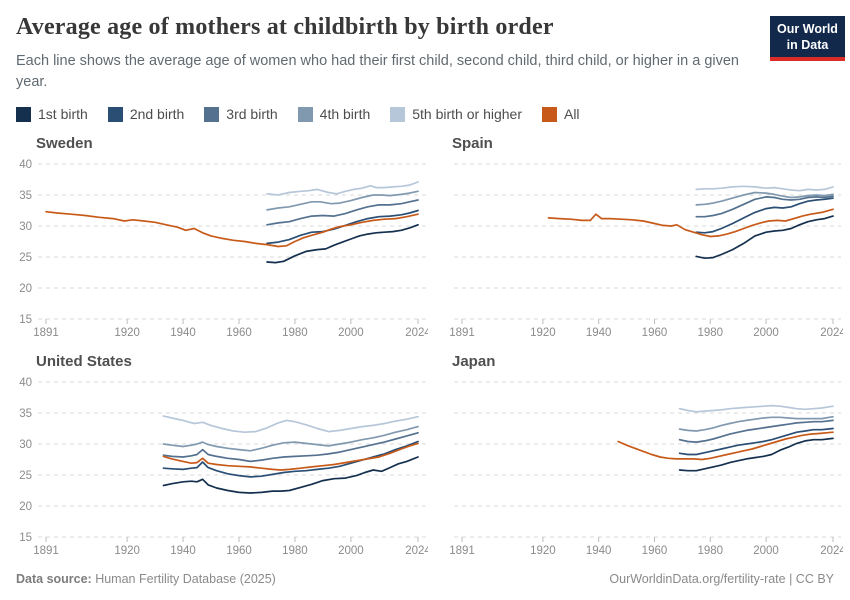 Image resolution: width=850 pixels, height=600 pixels. I want to click on legend-swatch-all, so click(549, 114).